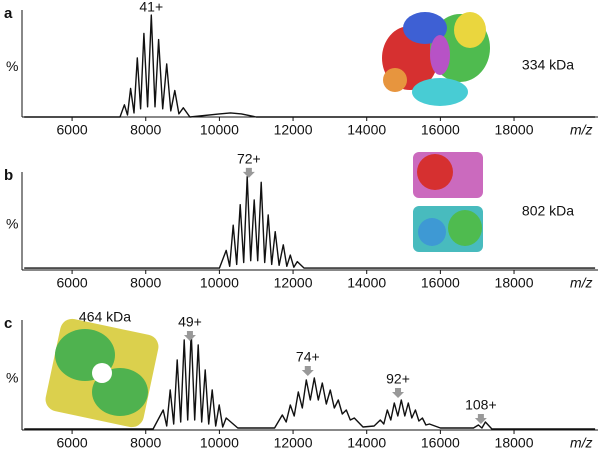 The width and height of the screenshot is (600, 456). Describe the element at coordinates (448, 202) in the screenshot. I see `structure-b` at that location.